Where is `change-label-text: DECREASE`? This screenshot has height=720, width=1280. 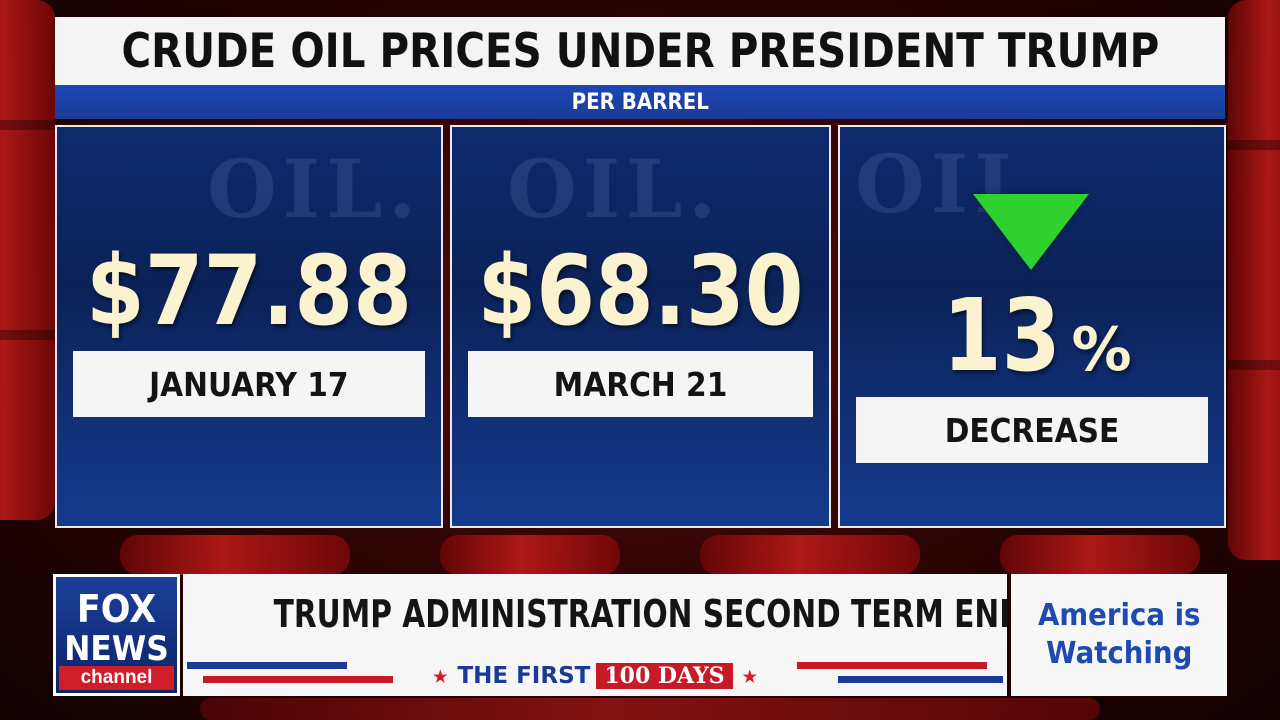
change-label-text: DECREASE is located at coordinates (1032, 430).